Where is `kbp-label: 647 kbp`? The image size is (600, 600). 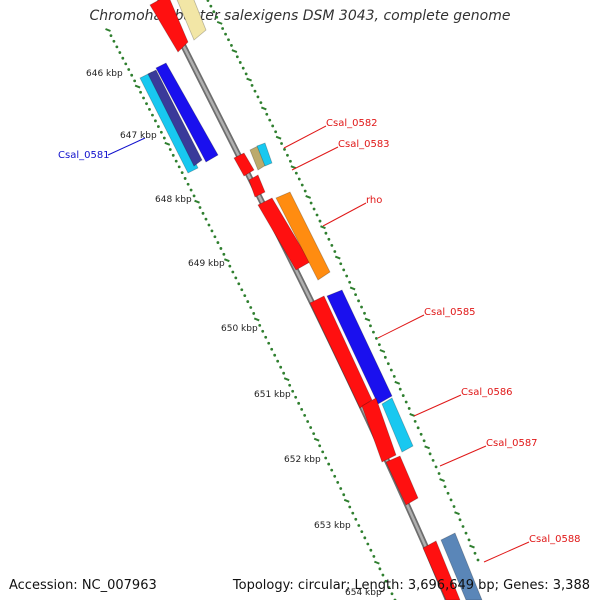
kbp-label: 647 kbp is located at coordinates (138, 136).